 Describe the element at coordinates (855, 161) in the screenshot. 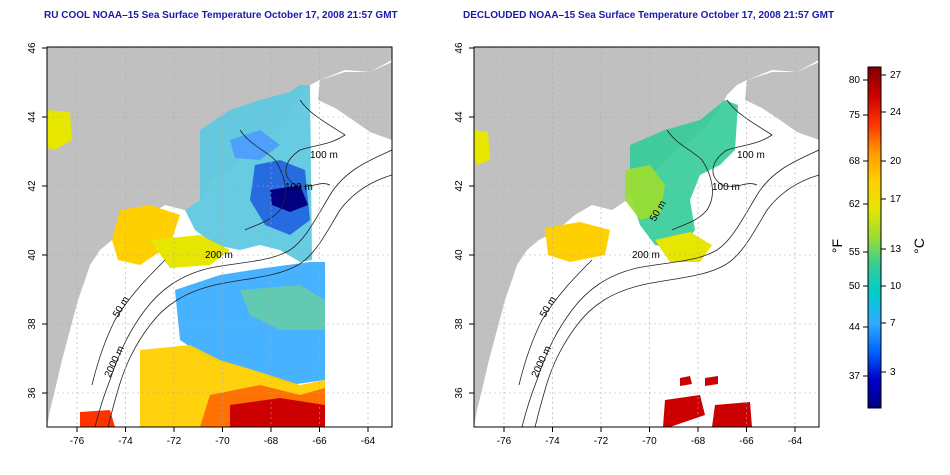

I see `fahrenheit-tick-label: 68` at that location.